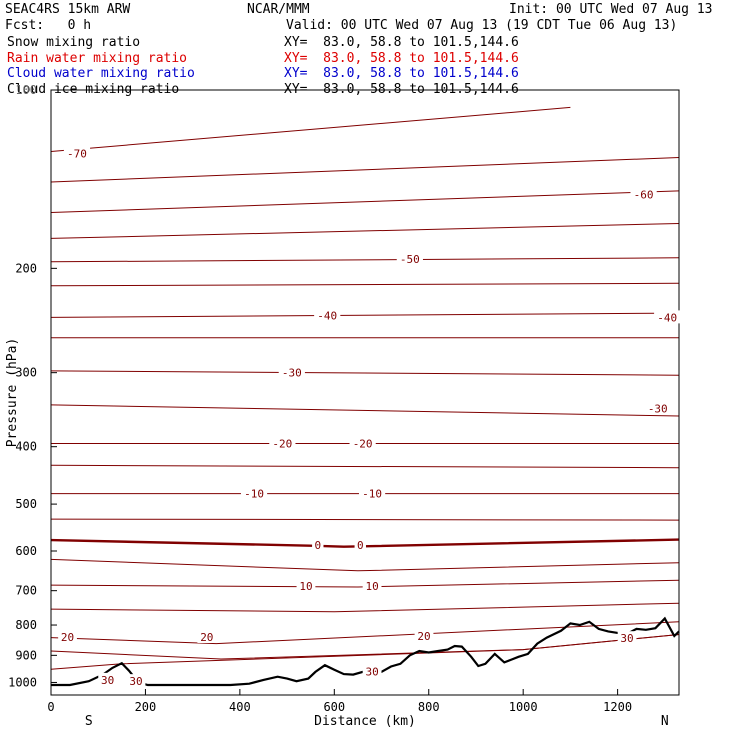 The height and width of the screenshot is (740, 740). What do you see at coordinates (429, 707) in the screenshot?
I see `x-tick-label: 800` at bounding box center [429, 707].